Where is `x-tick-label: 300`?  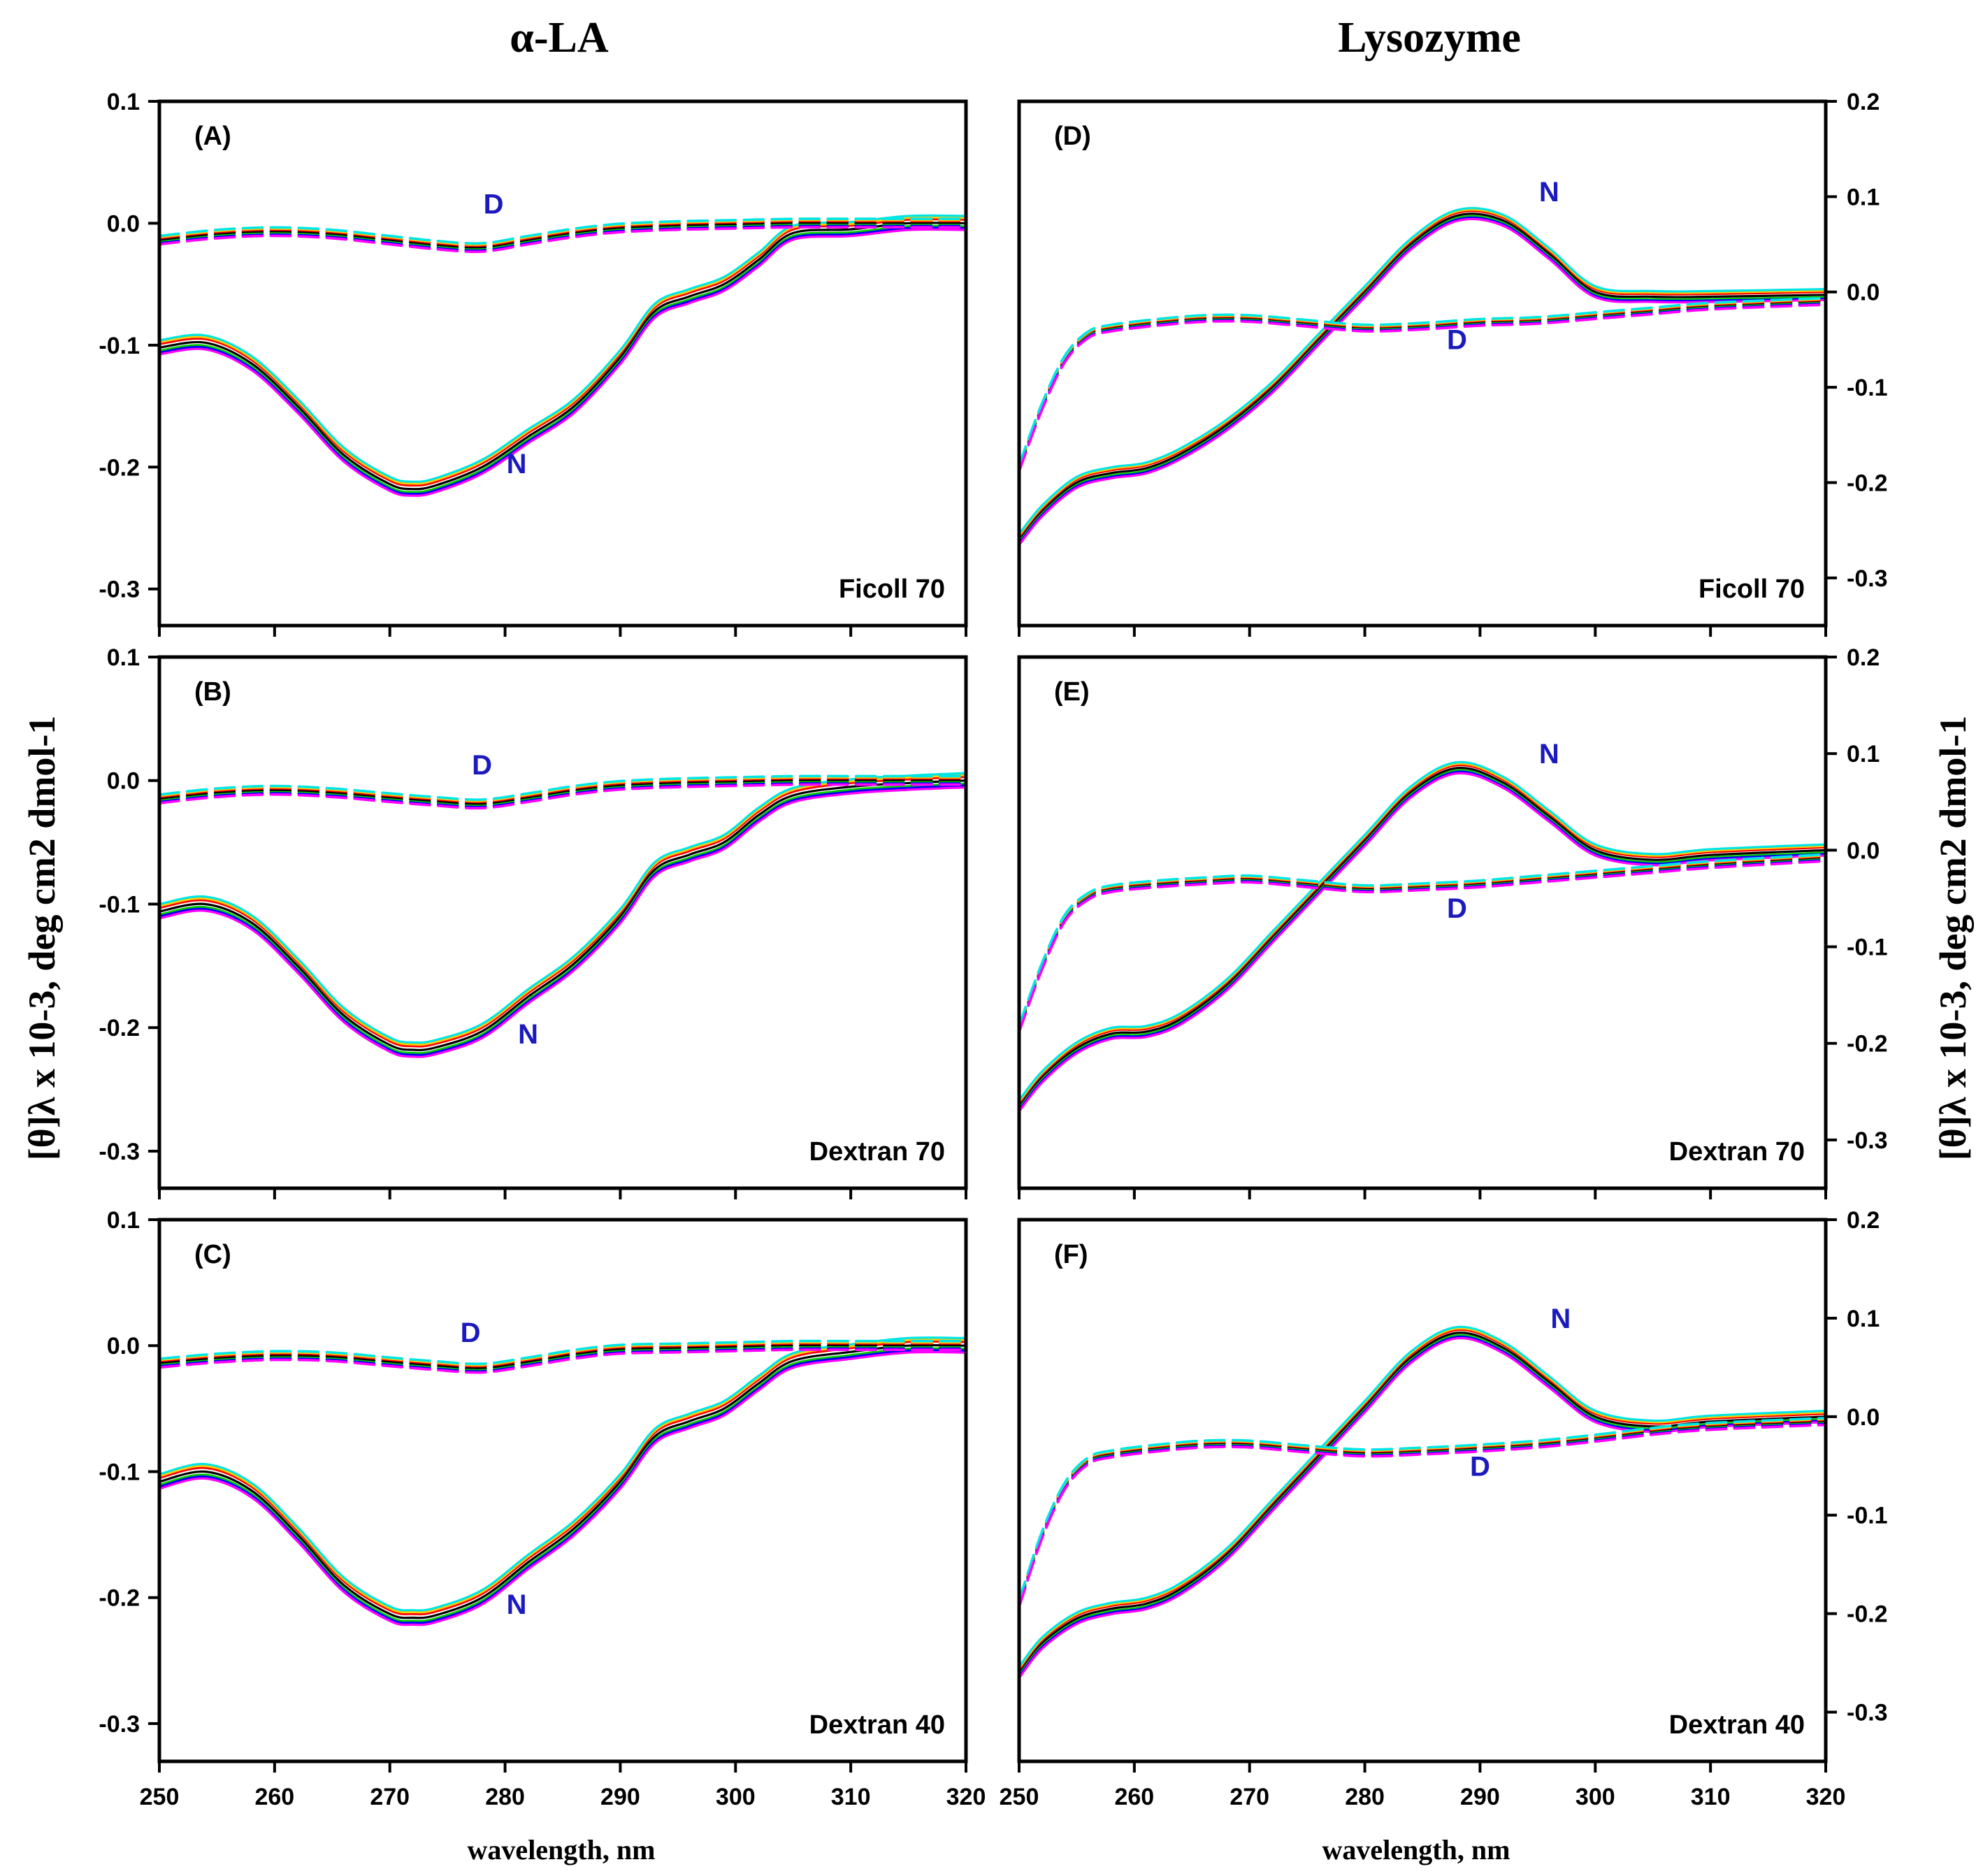
x-tick-label: 300 is located at coordinates (1595, 1797).